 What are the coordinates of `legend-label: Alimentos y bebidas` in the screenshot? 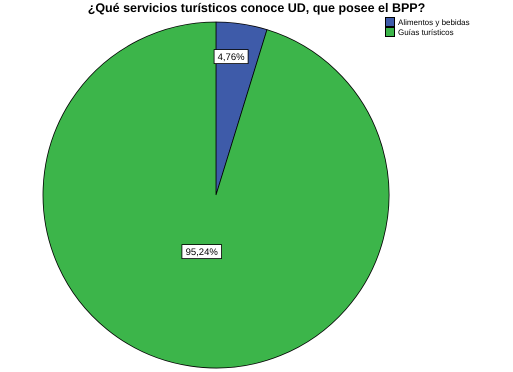 It's located at (434, 22).